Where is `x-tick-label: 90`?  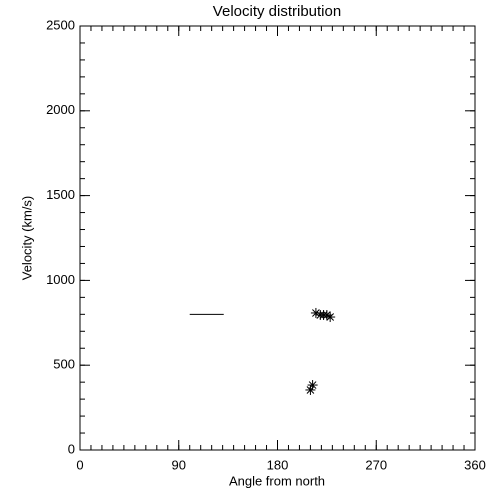 x-tick-label: 90 is located at coordinates (179, 464).